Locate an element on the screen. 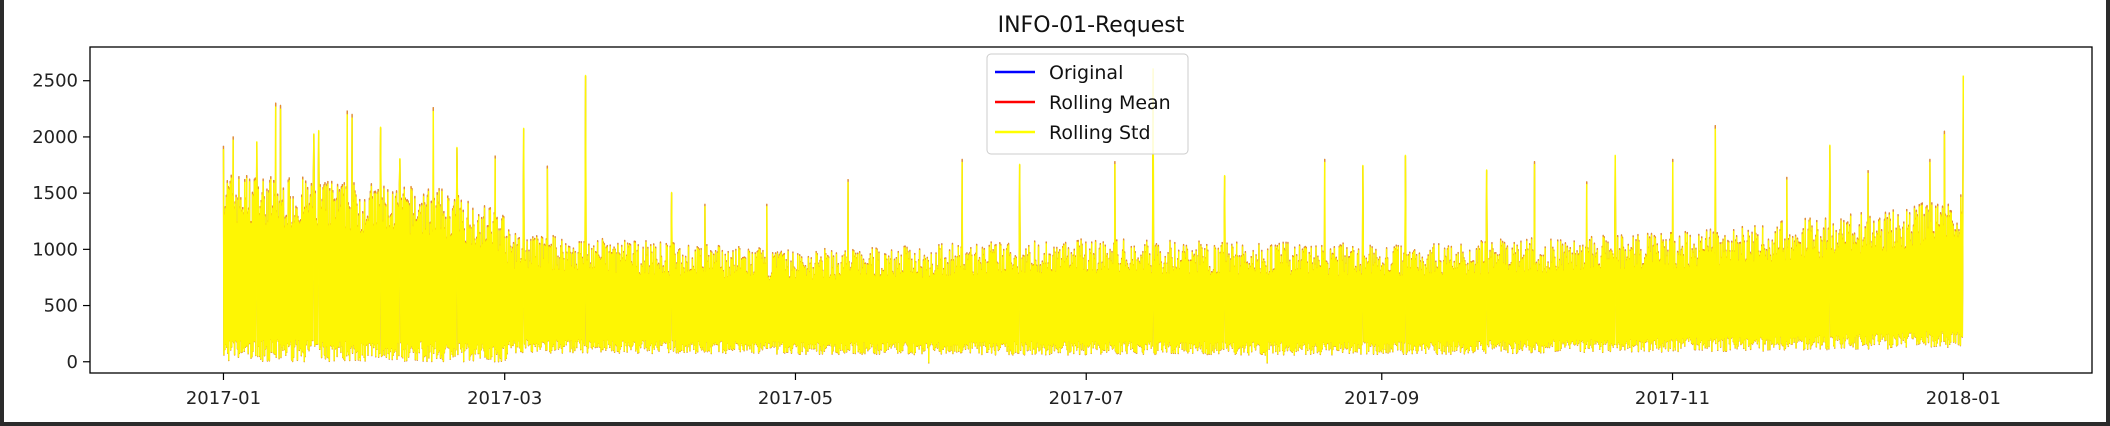 The image size is (2110, 426). y-axis: 0 500 1000 1500 2000 2500 is located at coordinates (61, 222).